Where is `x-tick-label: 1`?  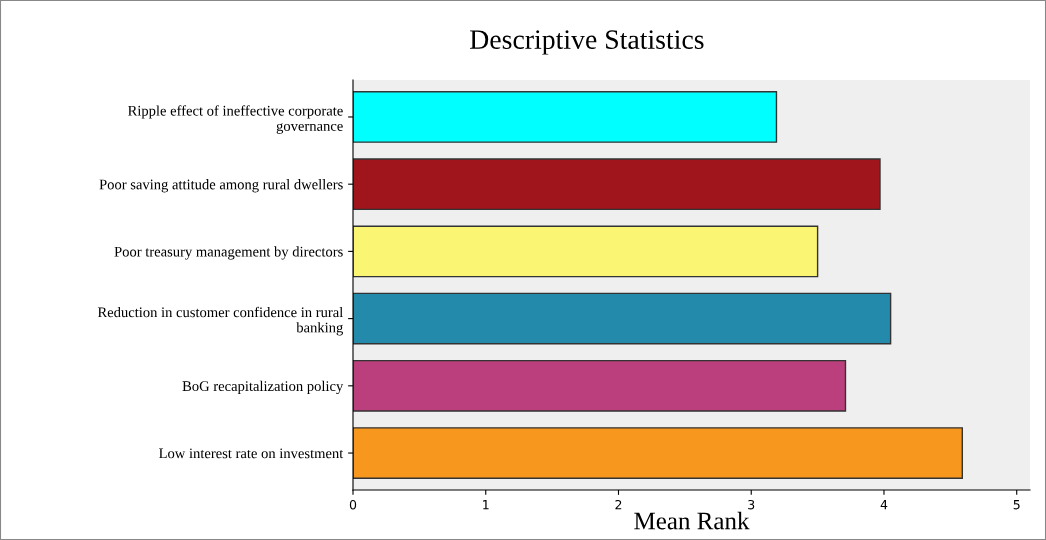 x-tick-label: 1 is located at coordinates (486, 505).